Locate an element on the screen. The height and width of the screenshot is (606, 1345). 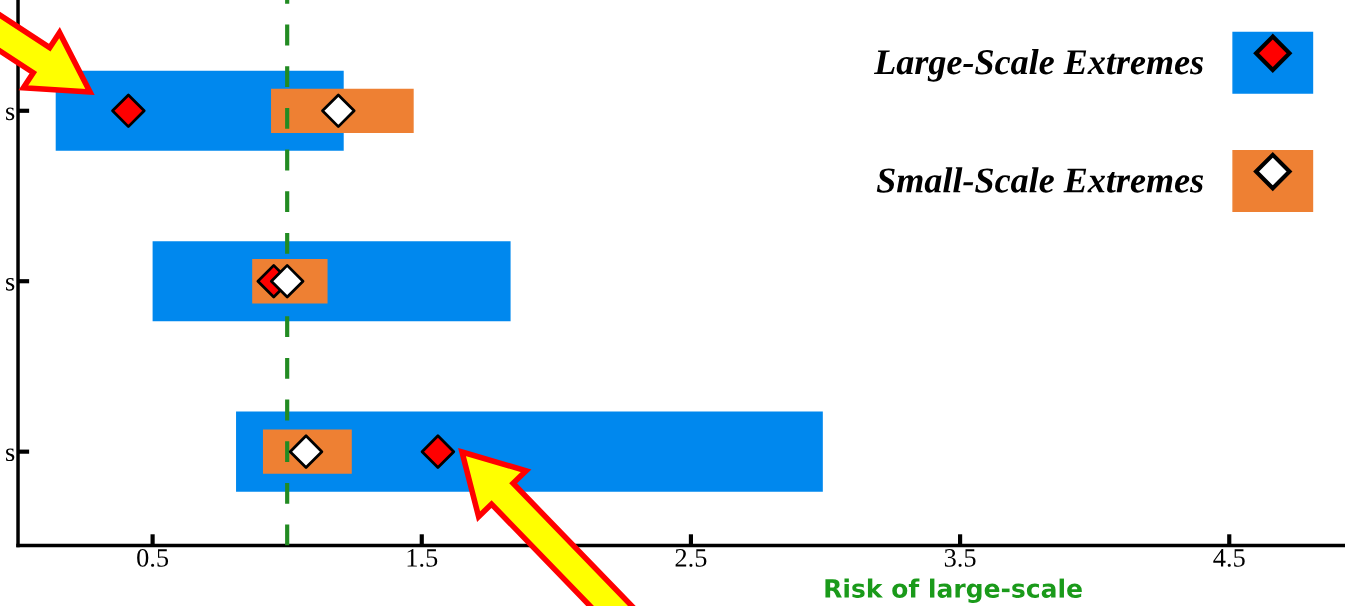
text: Risk of large-scale is located at coordinates (953, 590).